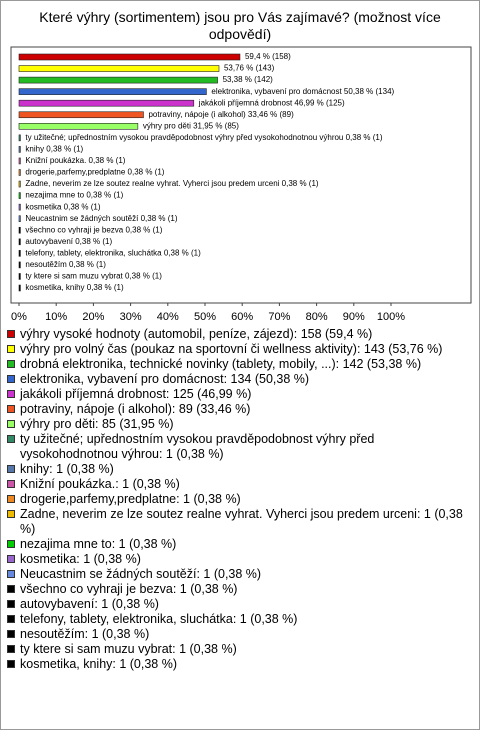 The width and height of the screenshot is (480, 730). I want to click on legend-label: nezajima mne to: 1 (0,38 %), so click(98, 544).